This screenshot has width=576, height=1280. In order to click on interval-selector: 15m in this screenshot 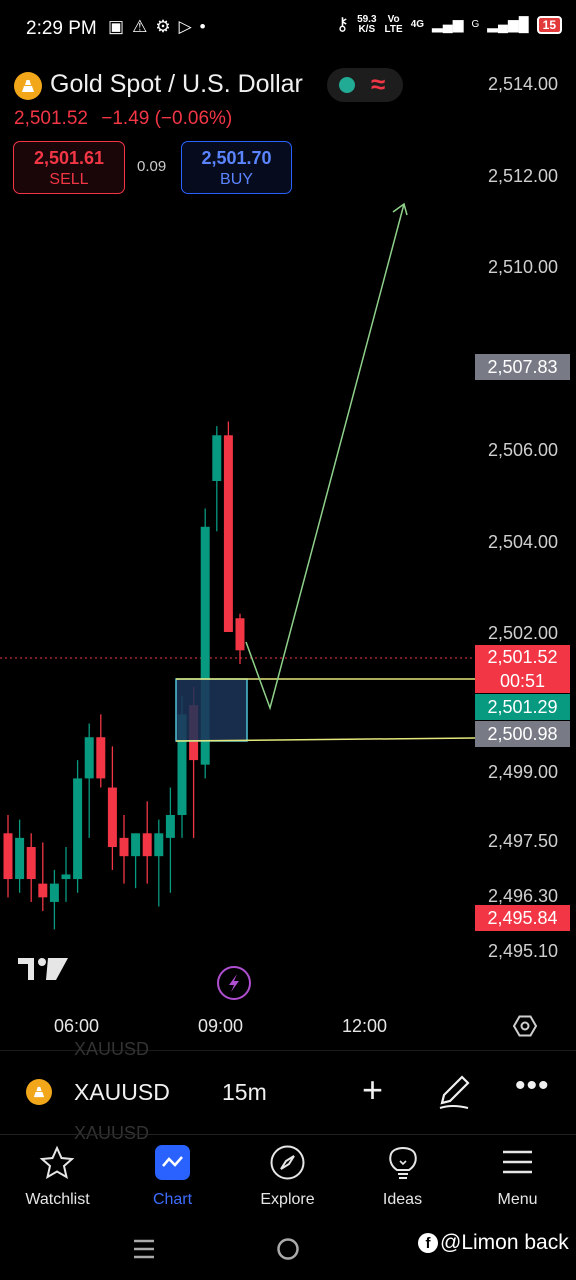, I will do `click(244, 1092)`.